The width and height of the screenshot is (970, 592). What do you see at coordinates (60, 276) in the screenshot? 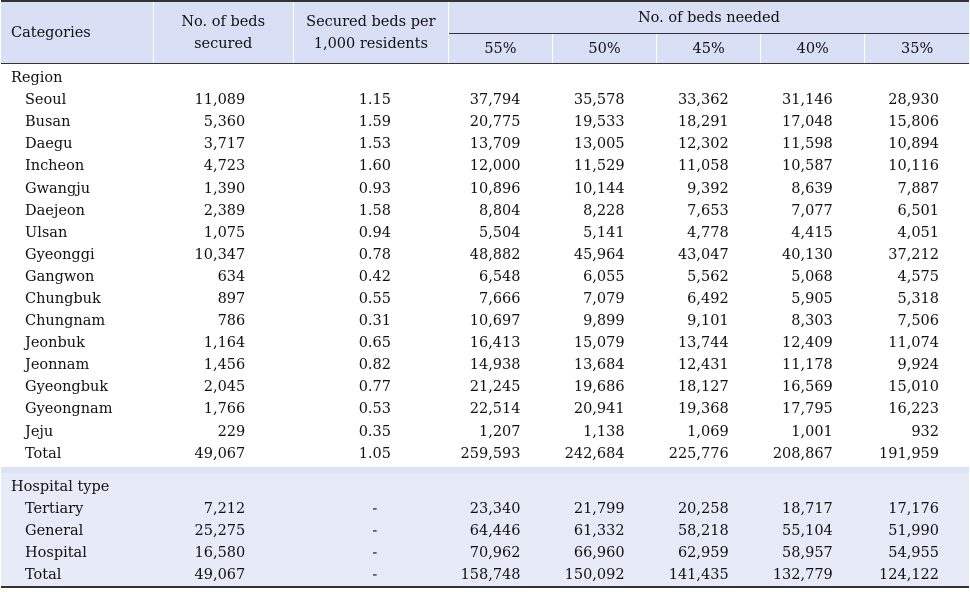
I see `row-label: Gangwon` at bounding box center [60, 276].